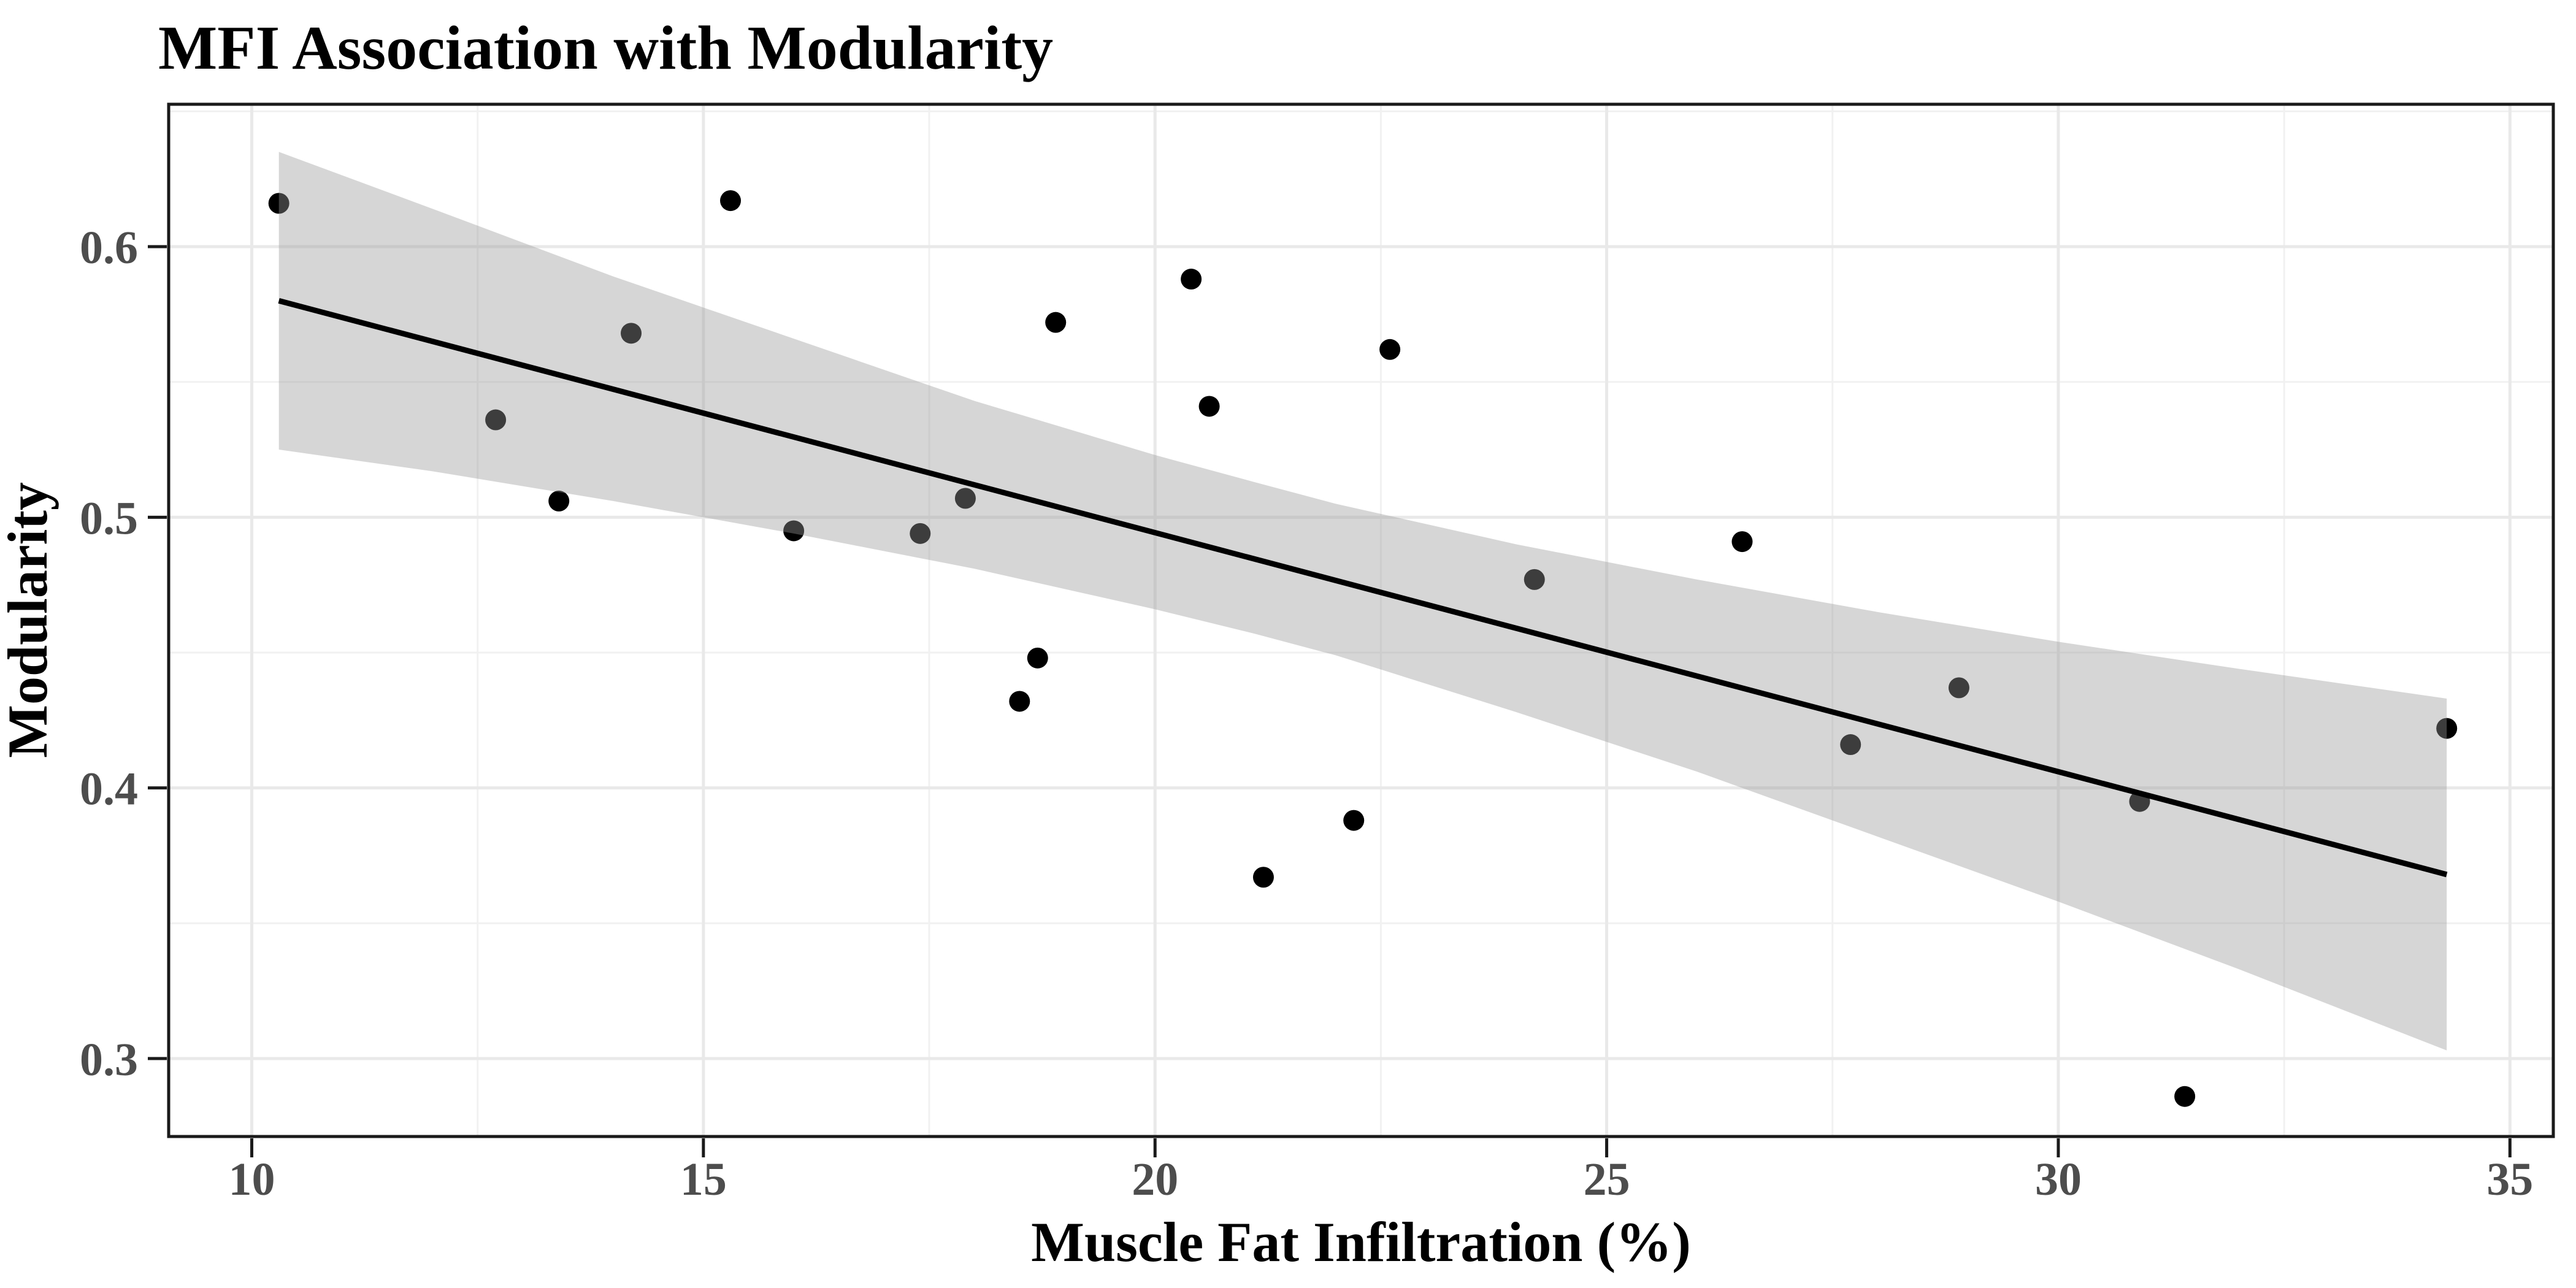 The height and width of the screenshot is (1288, 2576). Describe the element at coordinates (109, 518) in the screenshot. I see `y-tick-label: 0.5` at that location.